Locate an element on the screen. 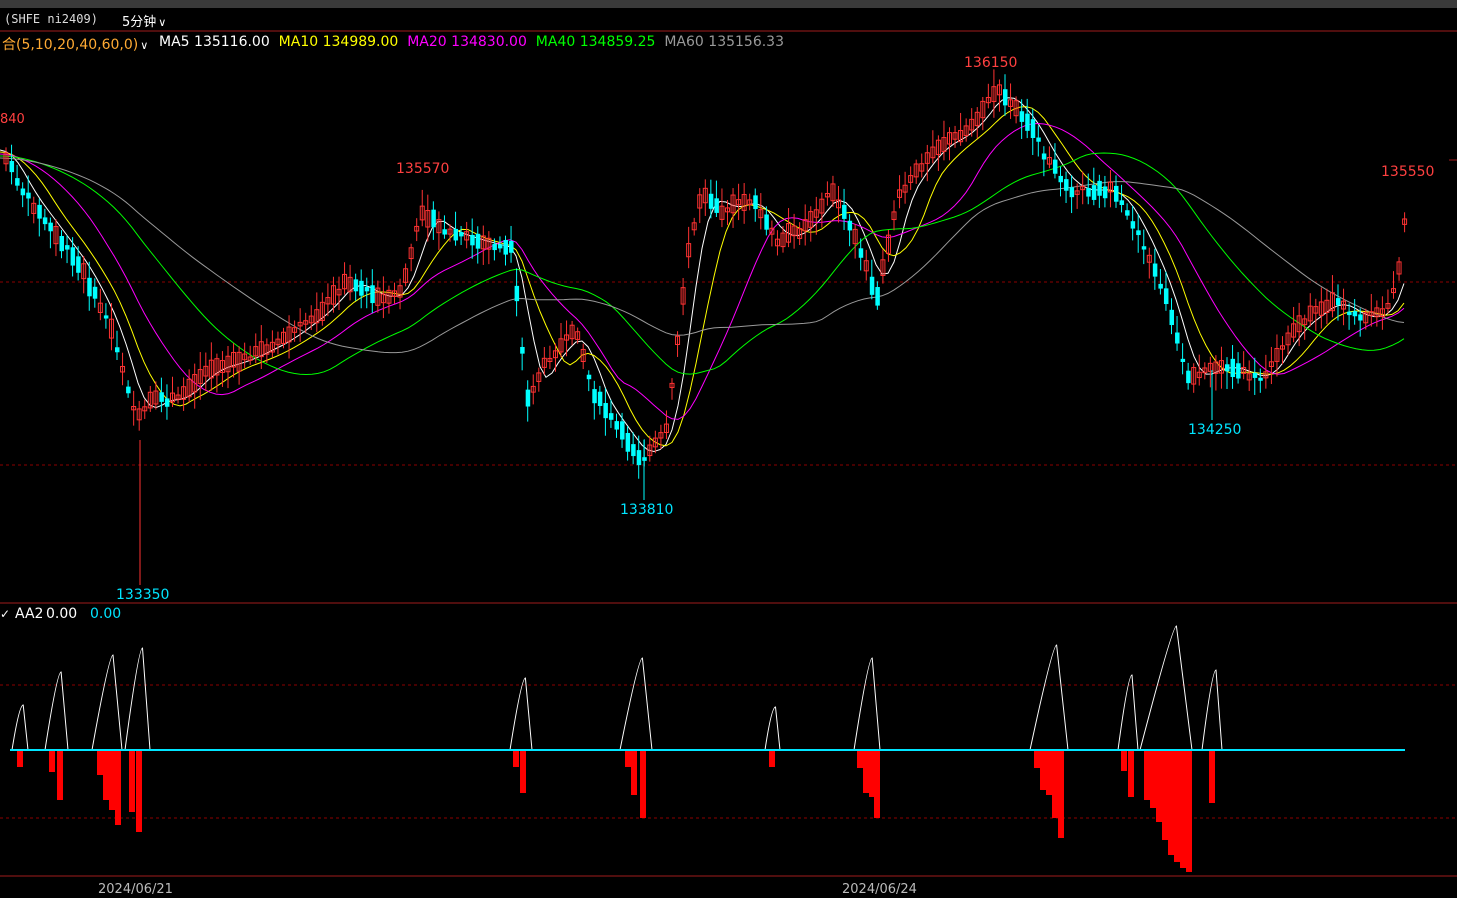 This screenshot has width=1457, height=898. period-selector: 5分钟 ∨ is located at coordinates (144, 20).